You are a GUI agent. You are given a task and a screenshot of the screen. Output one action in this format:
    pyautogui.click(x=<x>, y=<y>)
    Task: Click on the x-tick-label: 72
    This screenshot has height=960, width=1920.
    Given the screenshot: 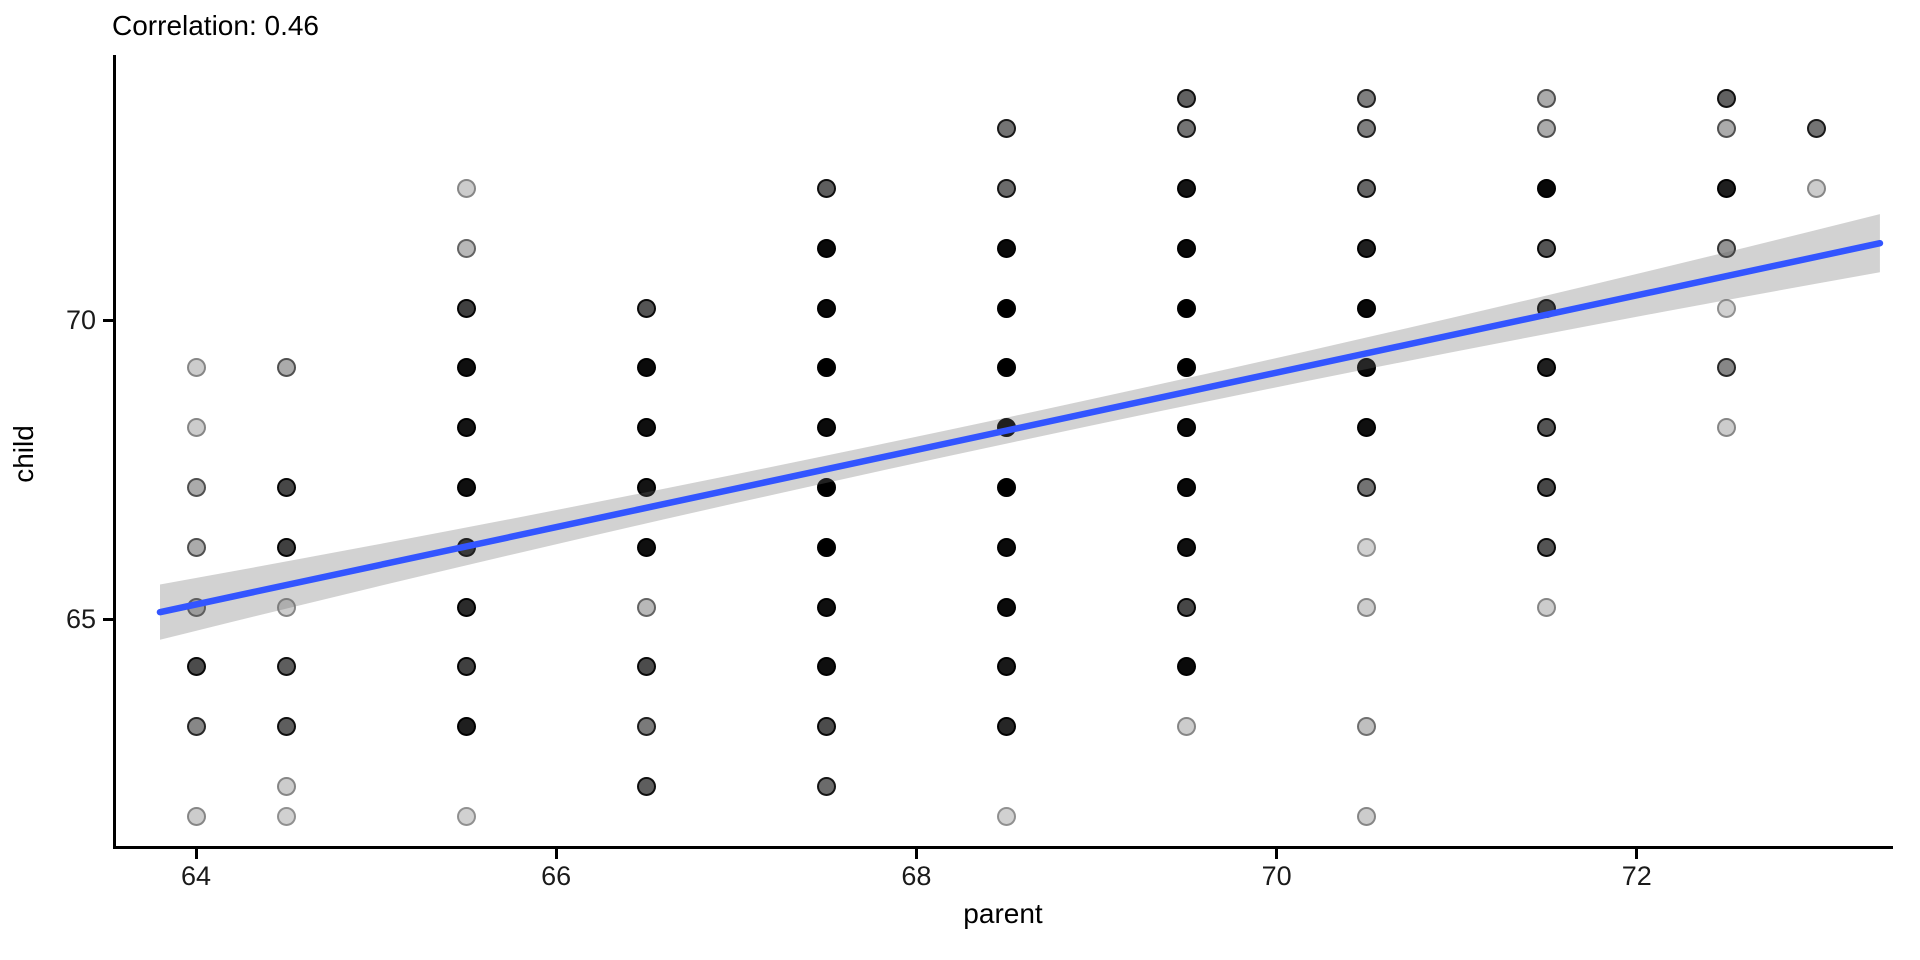 What is the action you would take?
    pyautogui.click(x=1636, y=876)
    